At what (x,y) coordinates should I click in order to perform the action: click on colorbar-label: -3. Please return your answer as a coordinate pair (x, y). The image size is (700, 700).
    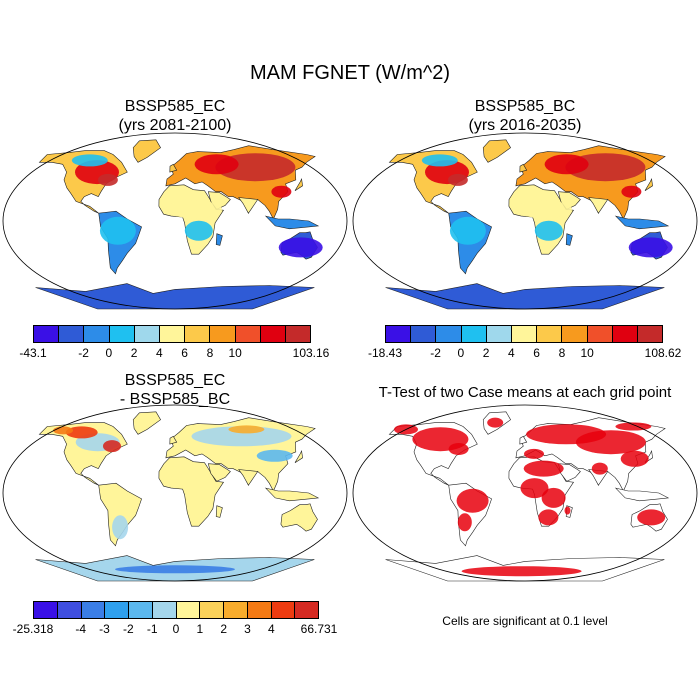
    Looking at the image, I should click on (104, 629).